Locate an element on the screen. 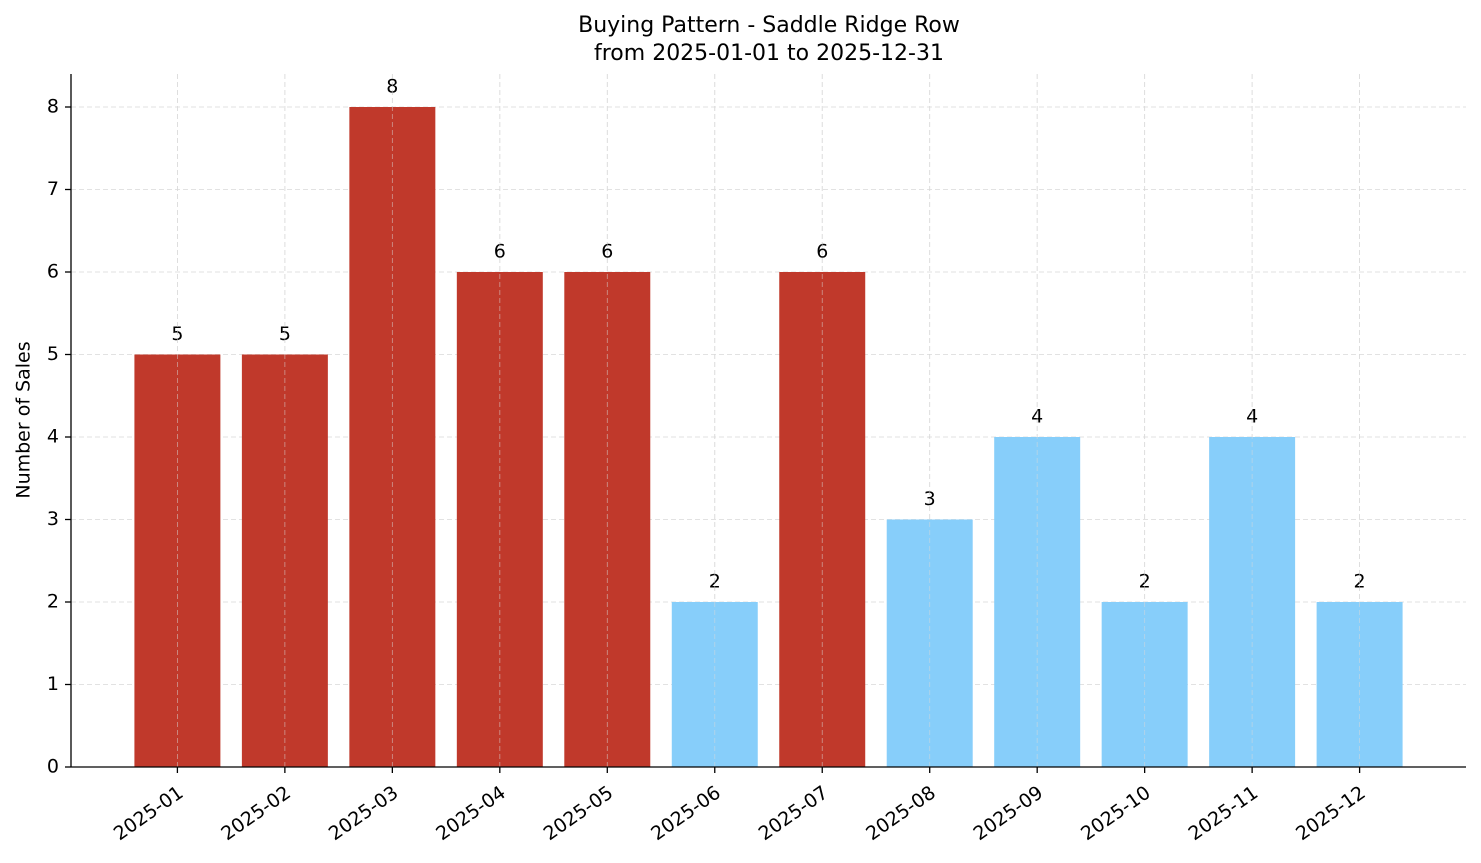 This screenshot has height=863, width=1481. x-tick-label: 2025-12 is located at coordinates (1331, 814).